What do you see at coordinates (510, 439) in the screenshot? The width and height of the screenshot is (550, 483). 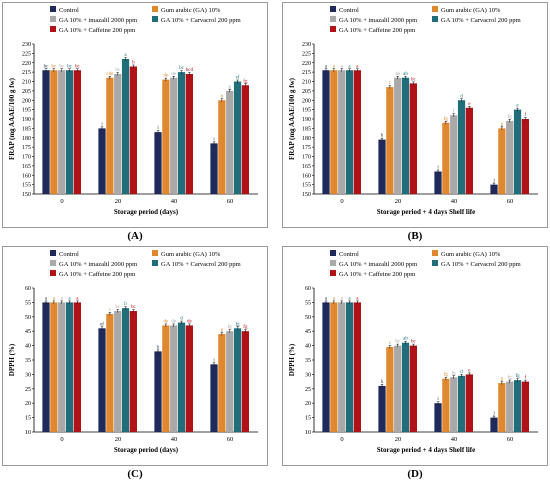 I see `x-tick-label: 60` at bounding box center [510, 439].